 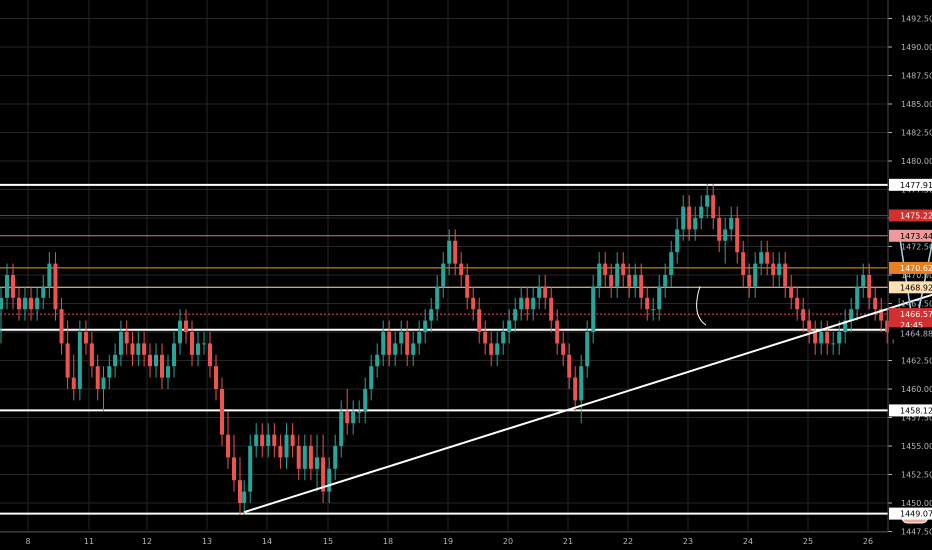 What do you see at coordinates (448, 541) in the screenshot?
I see `x-tick-label: 19` at bounding box center [448, 541].